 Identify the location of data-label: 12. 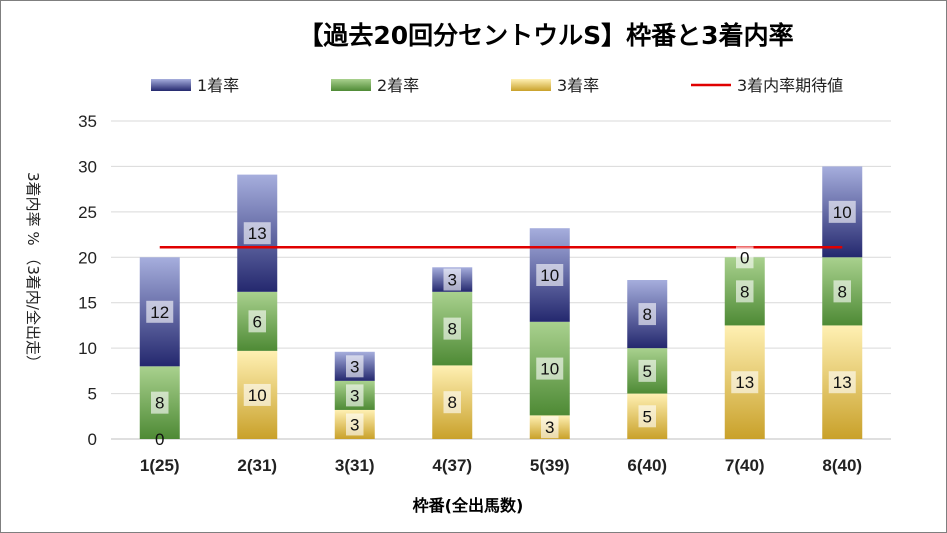
(159, 312).